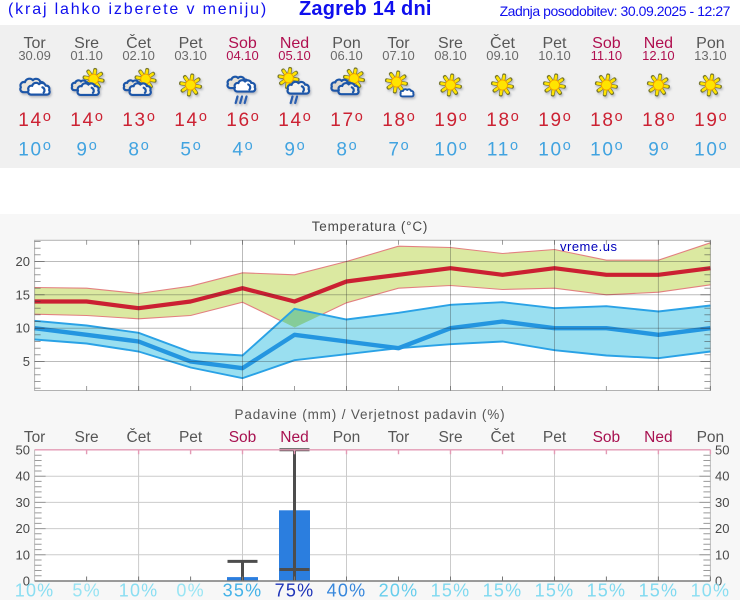 The height and width of the screenshot is (600, 740). What do you see at coordinates (588, 246) in the screenshot?
I see `svg-text: vreme.us` at bounding box center [588, 246].